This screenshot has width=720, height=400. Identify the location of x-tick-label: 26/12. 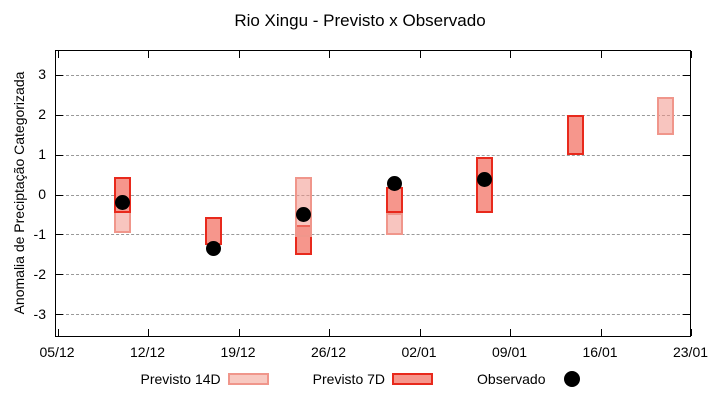
(328, 352).